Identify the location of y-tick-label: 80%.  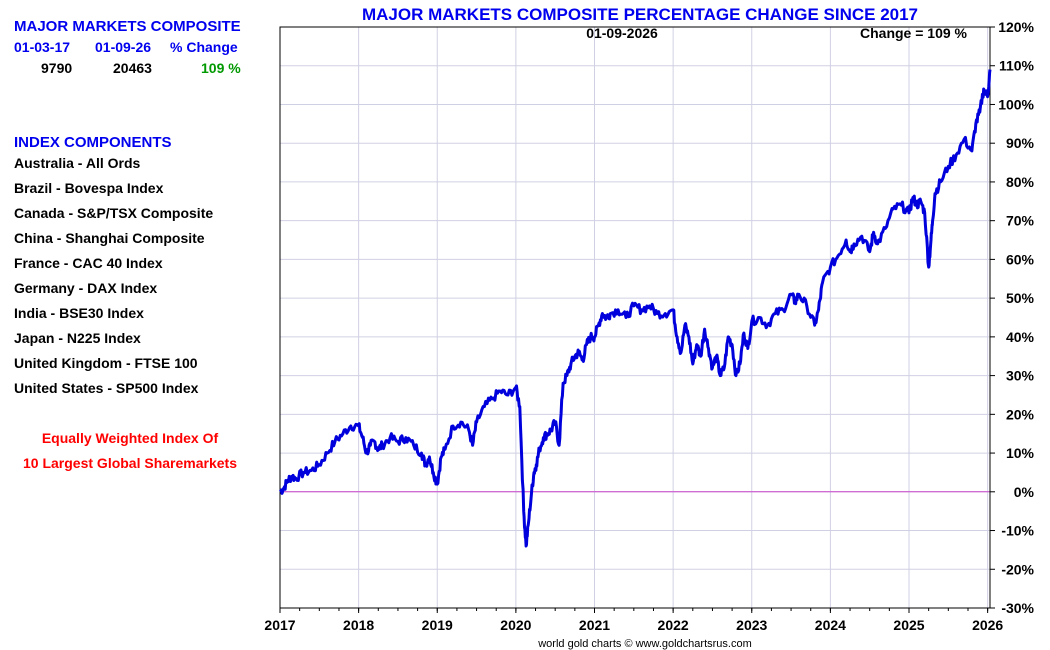
(1020, 182).